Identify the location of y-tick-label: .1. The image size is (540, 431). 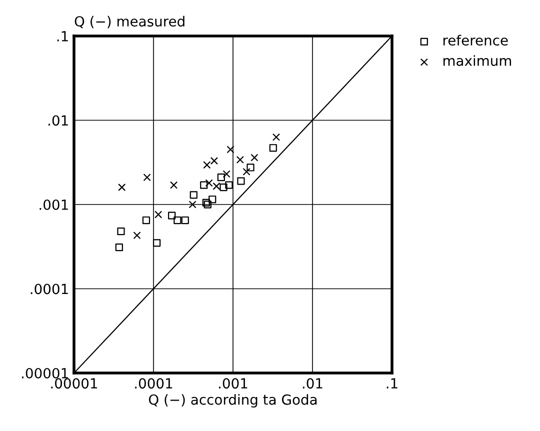
(62, 36).